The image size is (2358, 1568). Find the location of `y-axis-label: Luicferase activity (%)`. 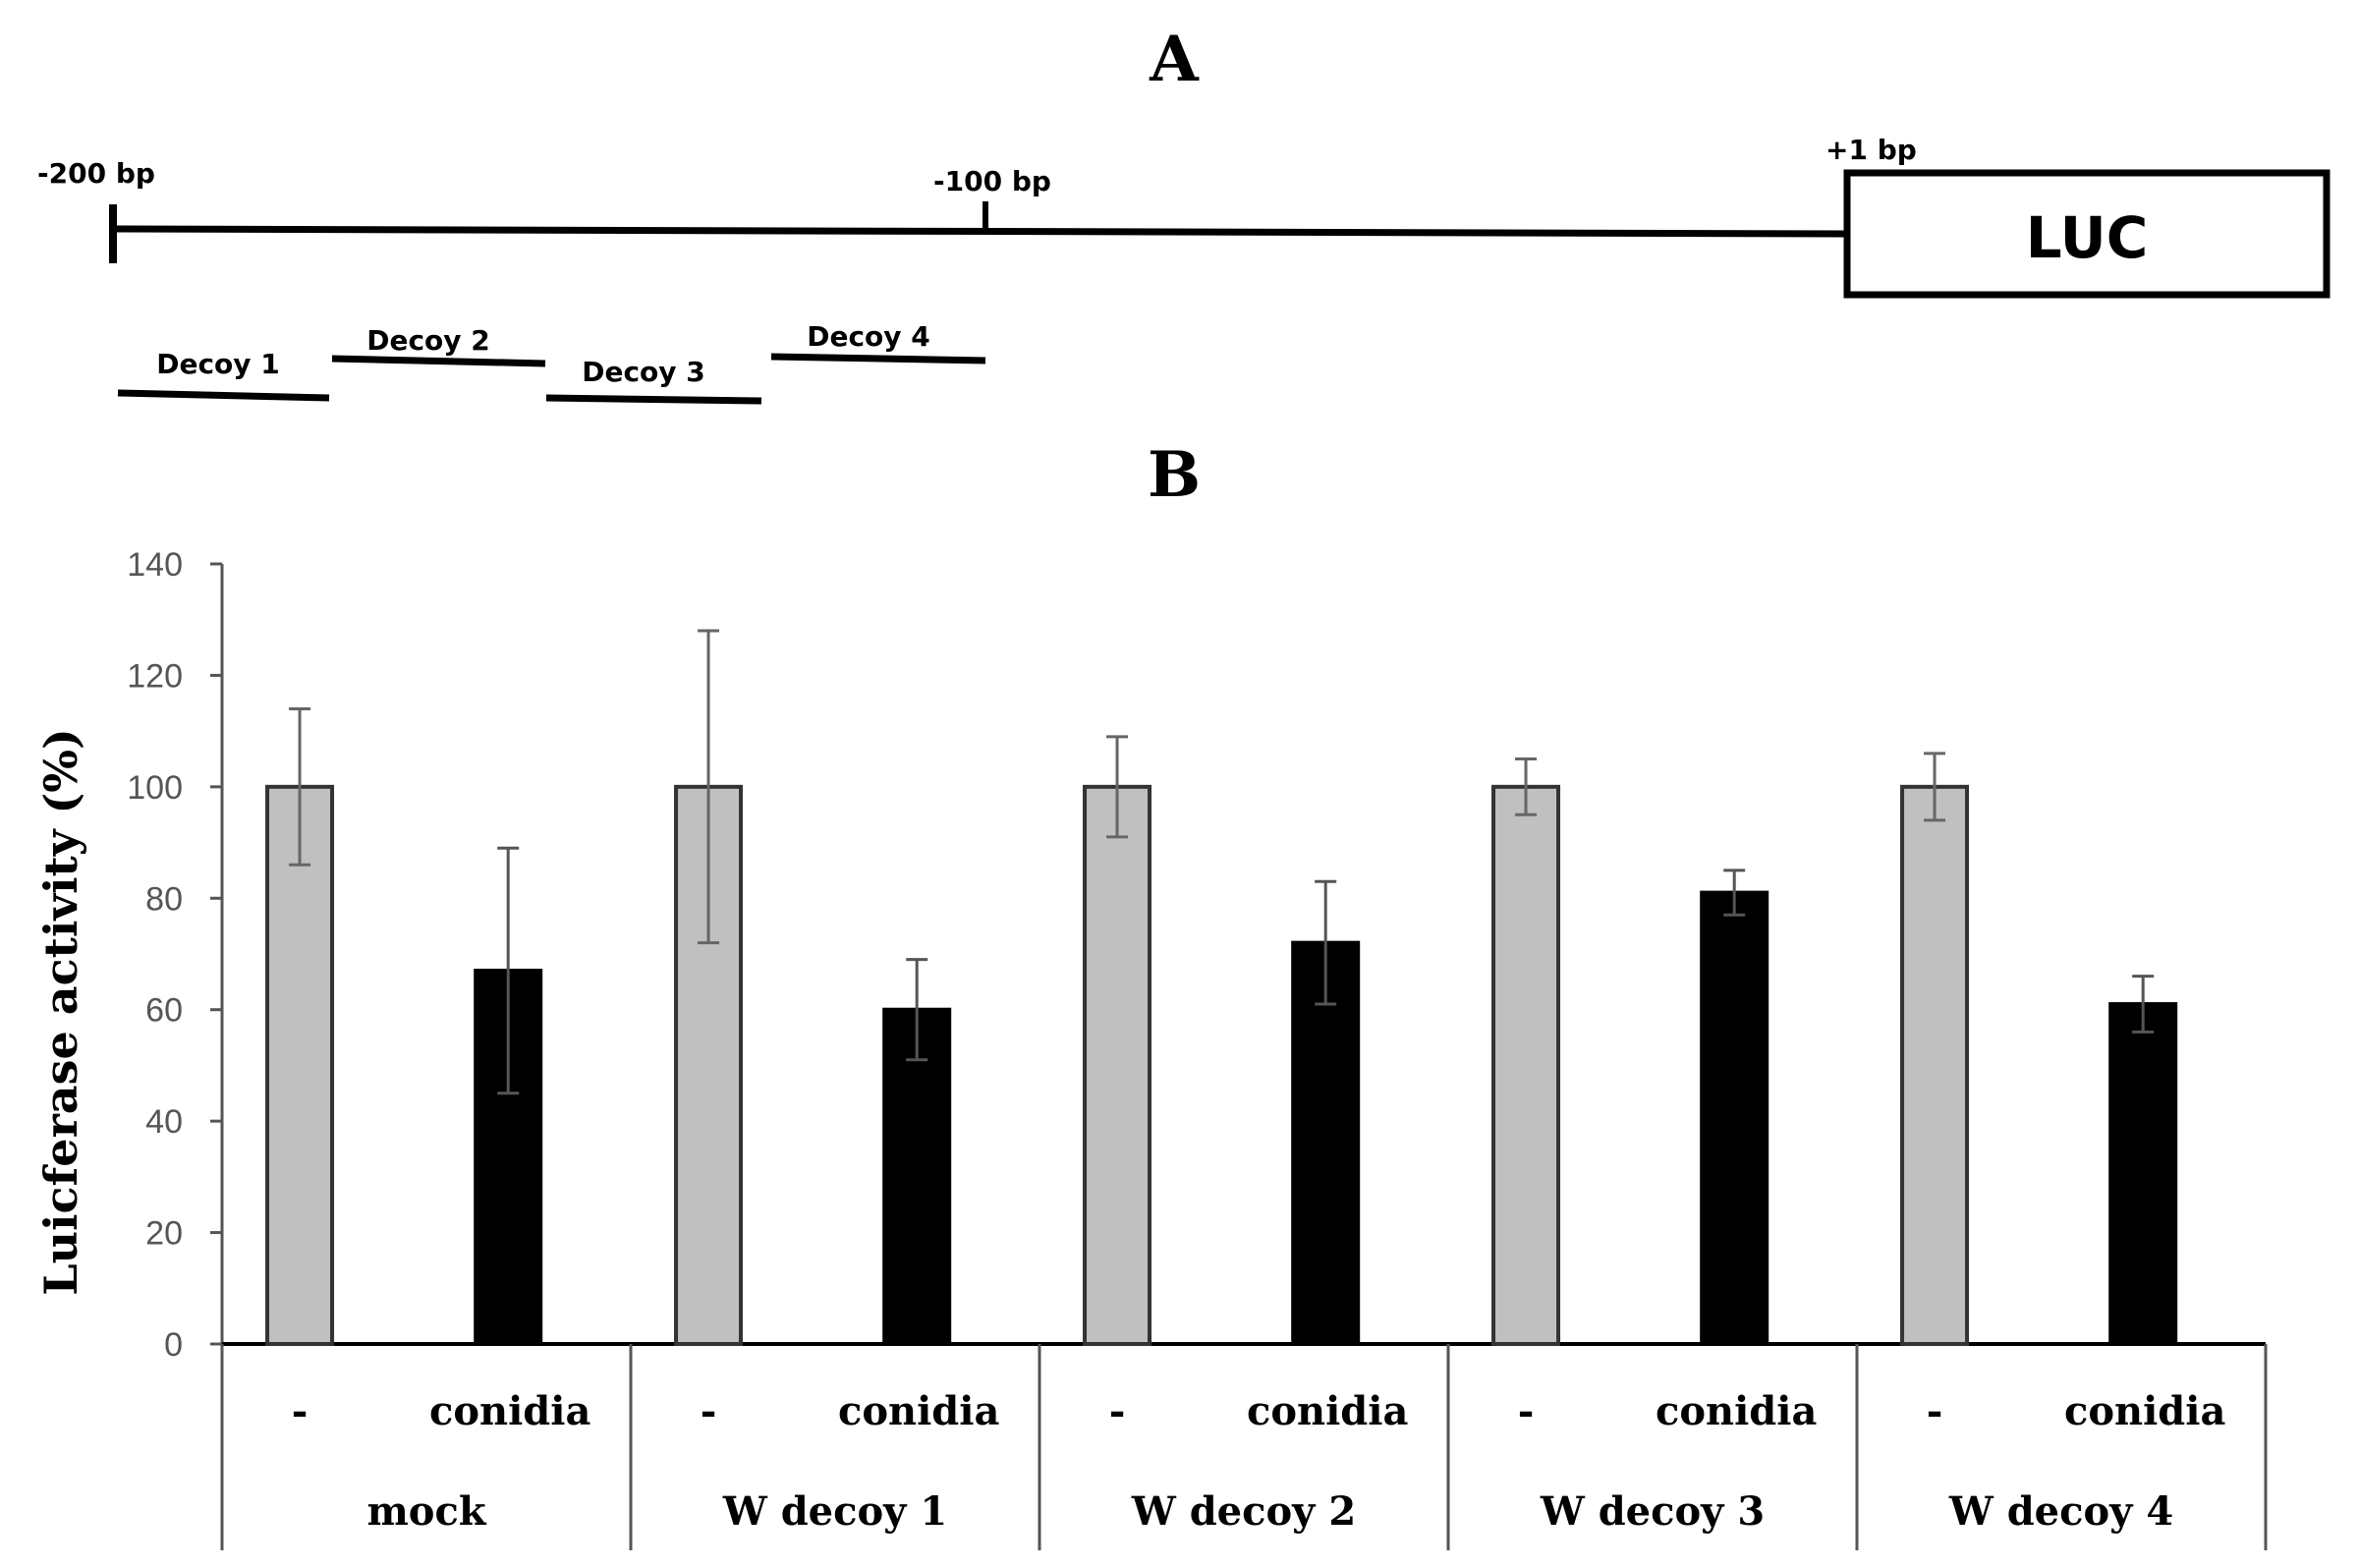

y-axis-label: Luicferase activity (%) is located at coordinates (60, 1012).